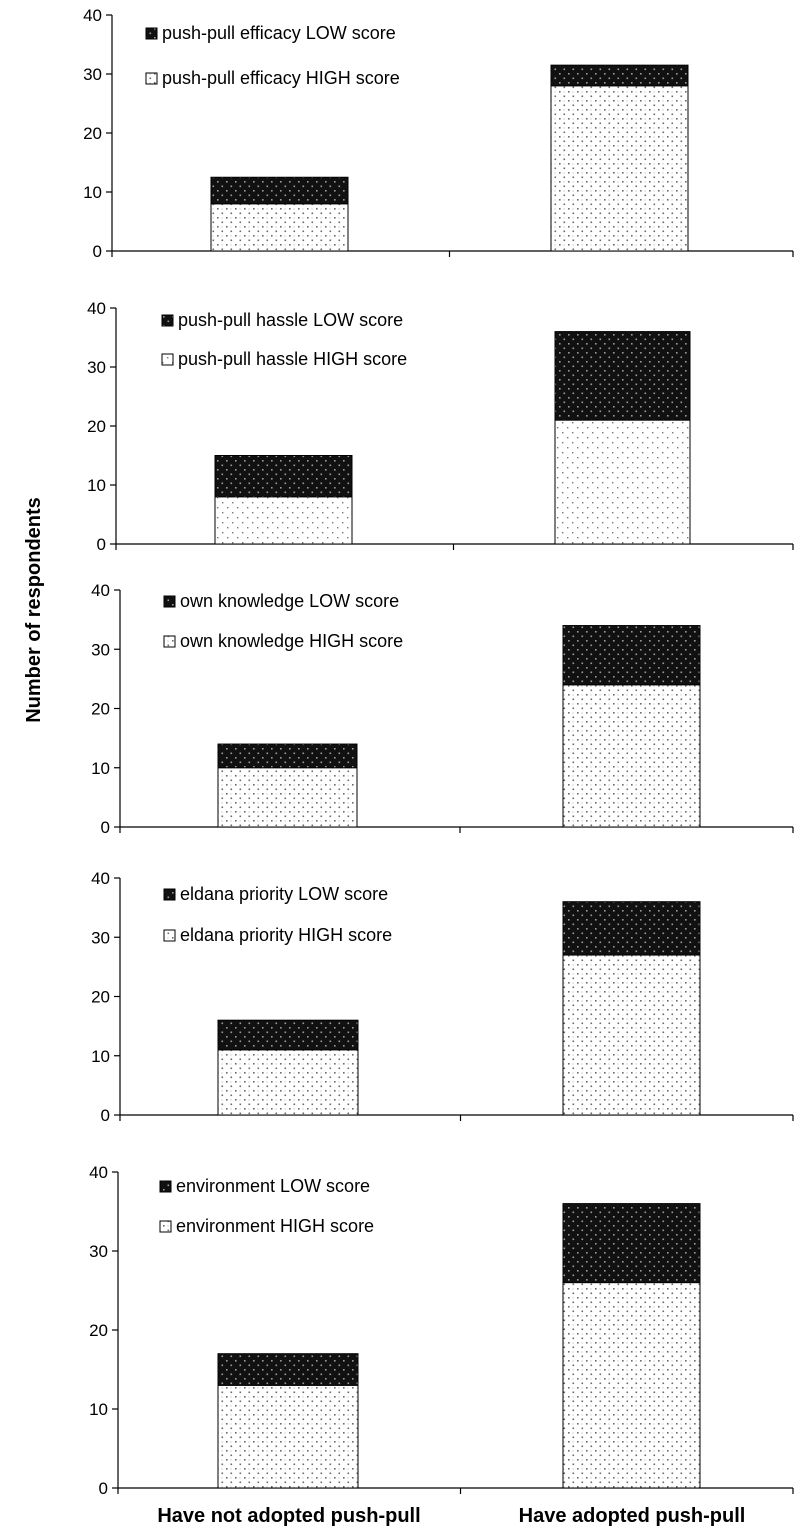 The height and width of the screenshot is (1536, 795). Describe the element at coordinates (289, 601) in the screenshot. I see `legend-label: own knowledge LOW score` at that location.